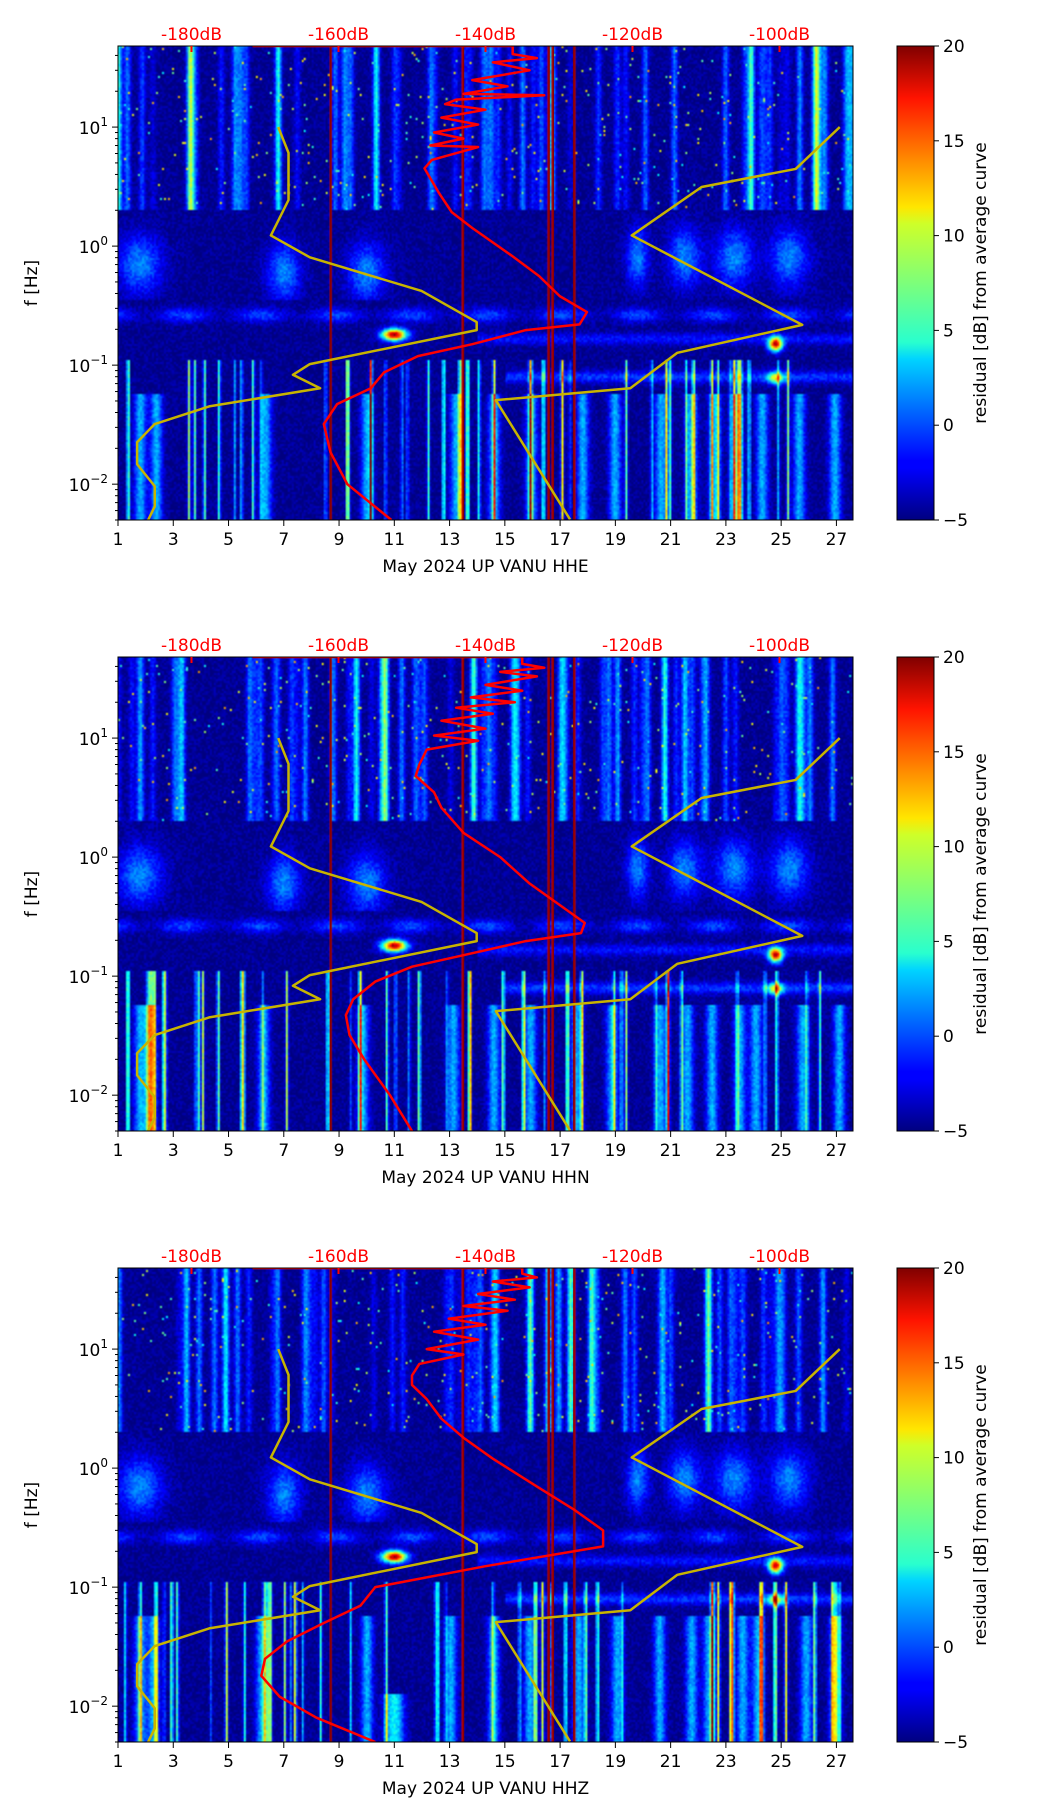  I want to click on db-tick-label: -100dB, so click(779, 1257).